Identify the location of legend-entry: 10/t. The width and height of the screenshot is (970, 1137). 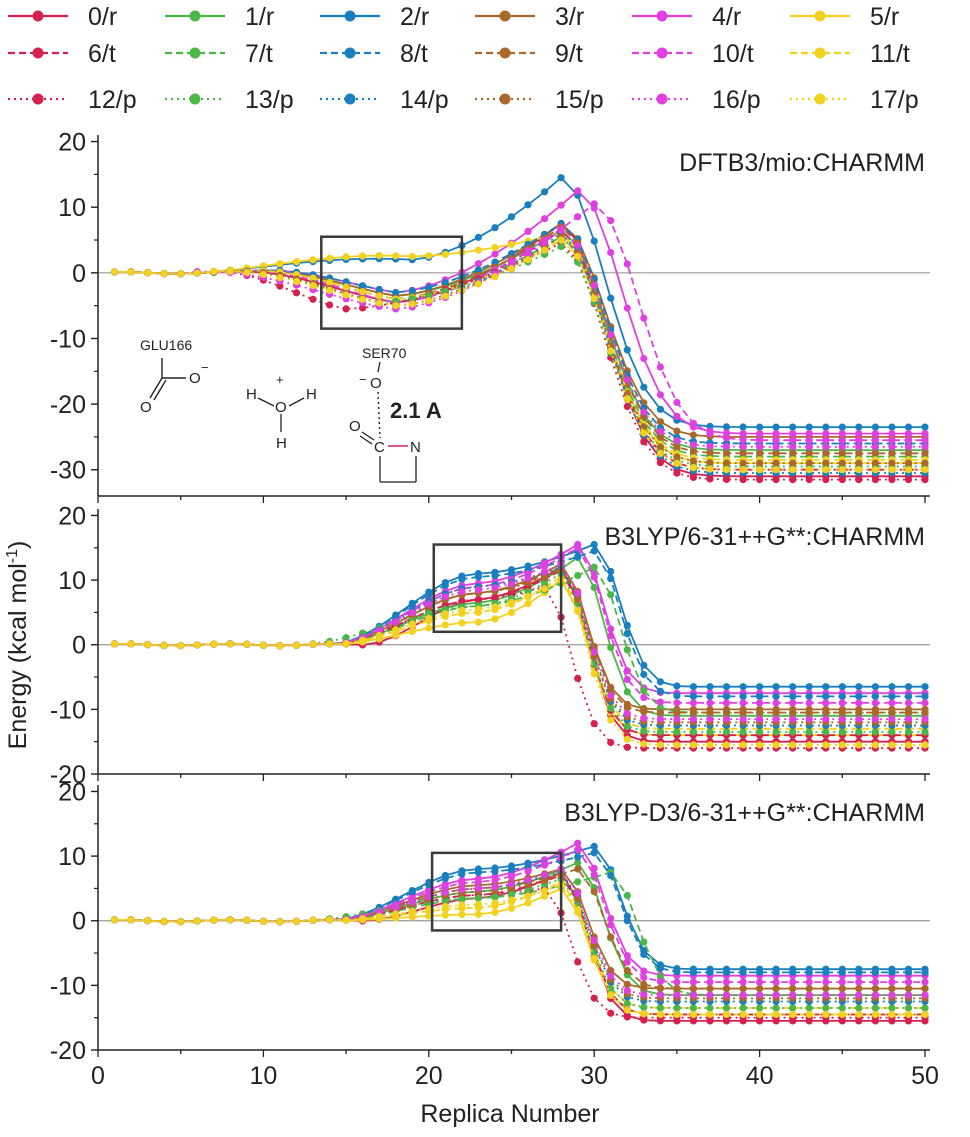
(693, 54).